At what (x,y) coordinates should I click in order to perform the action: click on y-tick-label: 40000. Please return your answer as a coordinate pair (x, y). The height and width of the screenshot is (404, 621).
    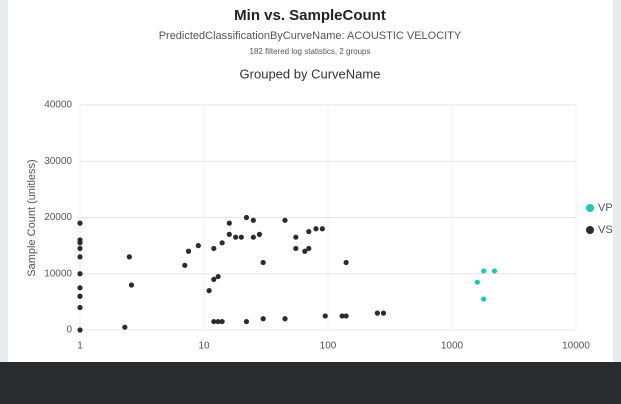
    Looking at the image, I should click on (58, 105).